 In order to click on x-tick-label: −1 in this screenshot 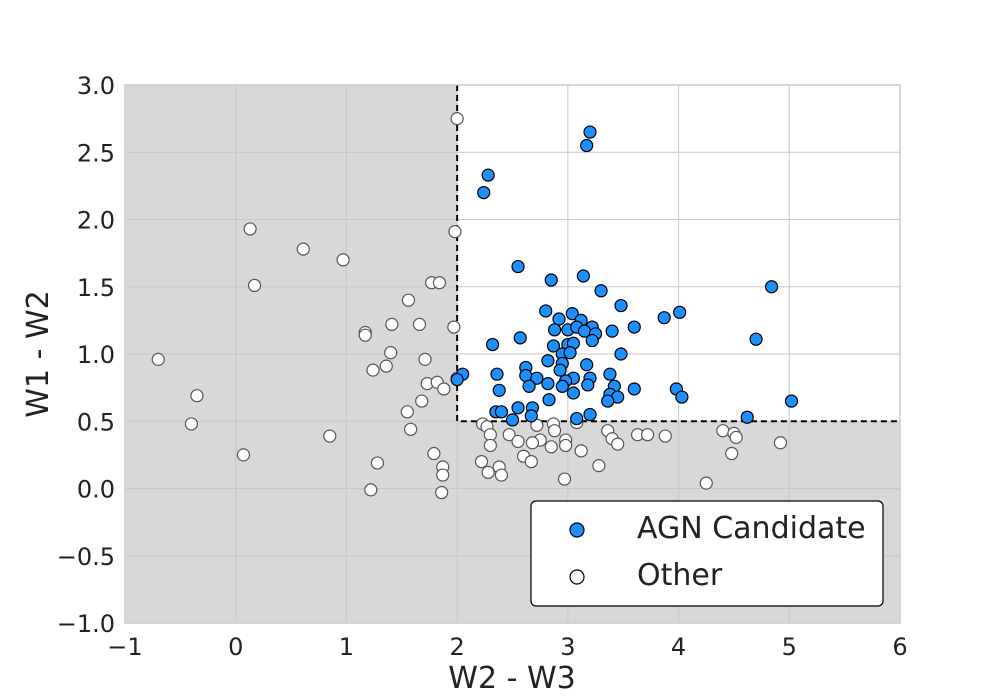, I will do `click(124, 647)`.